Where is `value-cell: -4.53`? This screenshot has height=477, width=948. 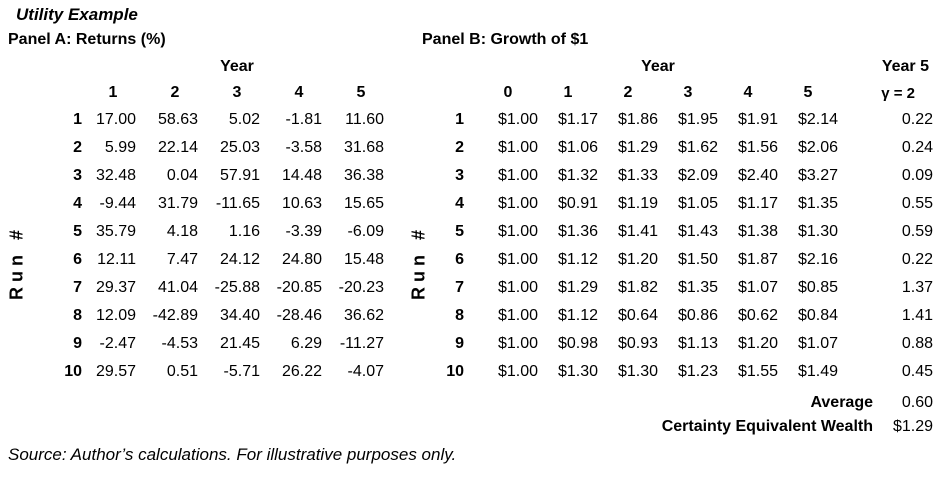
value-cell: -4.53 is located at coordinates (179, 343).